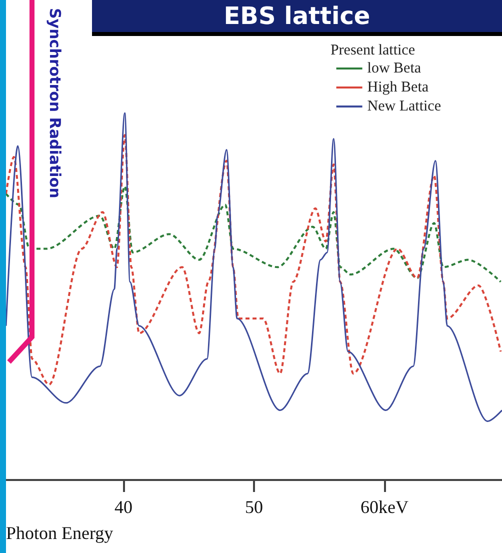  What do you see at coordinates (384, 507) in the screenshot?
I see `x-tick-label: 60keV` at bounding box center [384, 507].